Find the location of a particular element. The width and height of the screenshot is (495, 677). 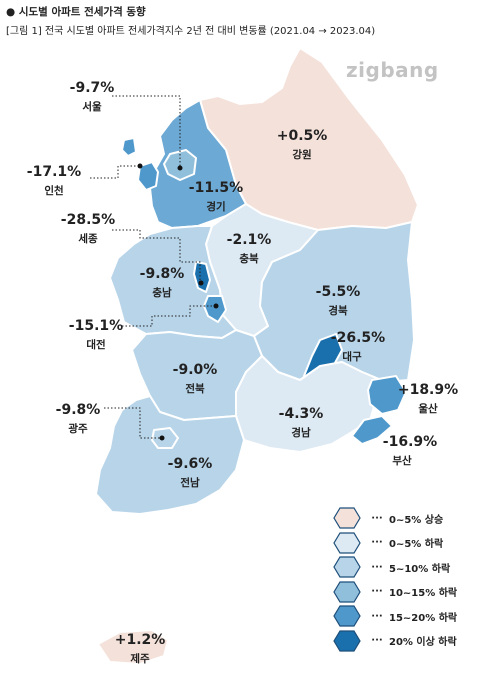

value-seoul: -9.7% is located at coordinates (92, 88).